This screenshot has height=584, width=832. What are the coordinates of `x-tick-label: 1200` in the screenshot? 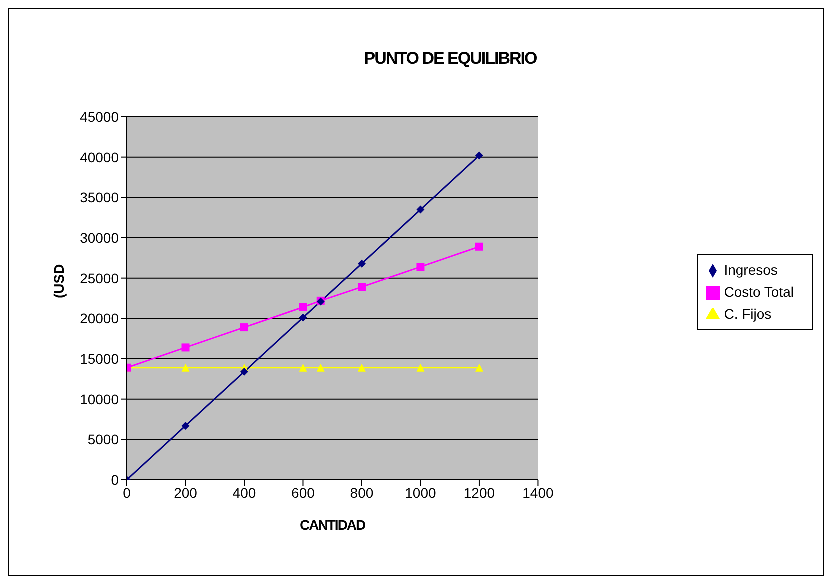 It's located at (480, 492).